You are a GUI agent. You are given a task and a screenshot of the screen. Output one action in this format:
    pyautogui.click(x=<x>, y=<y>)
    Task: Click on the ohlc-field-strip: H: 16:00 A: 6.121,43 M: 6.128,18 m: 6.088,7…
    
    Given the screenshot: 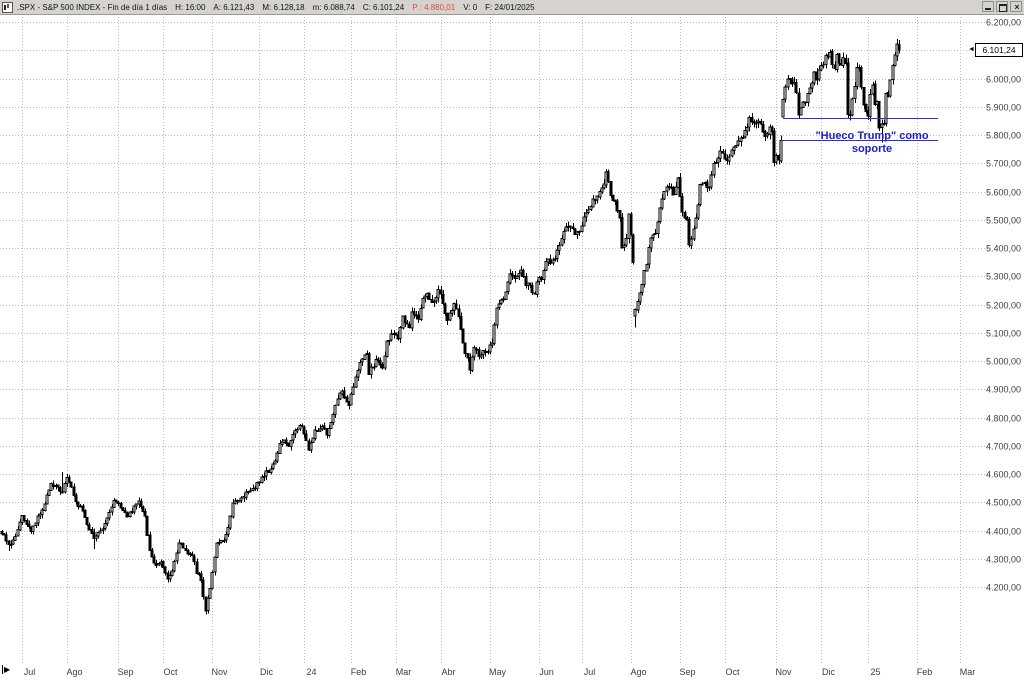 What is the action you would take?
    pyautogui.click(x=358, y=7)
    